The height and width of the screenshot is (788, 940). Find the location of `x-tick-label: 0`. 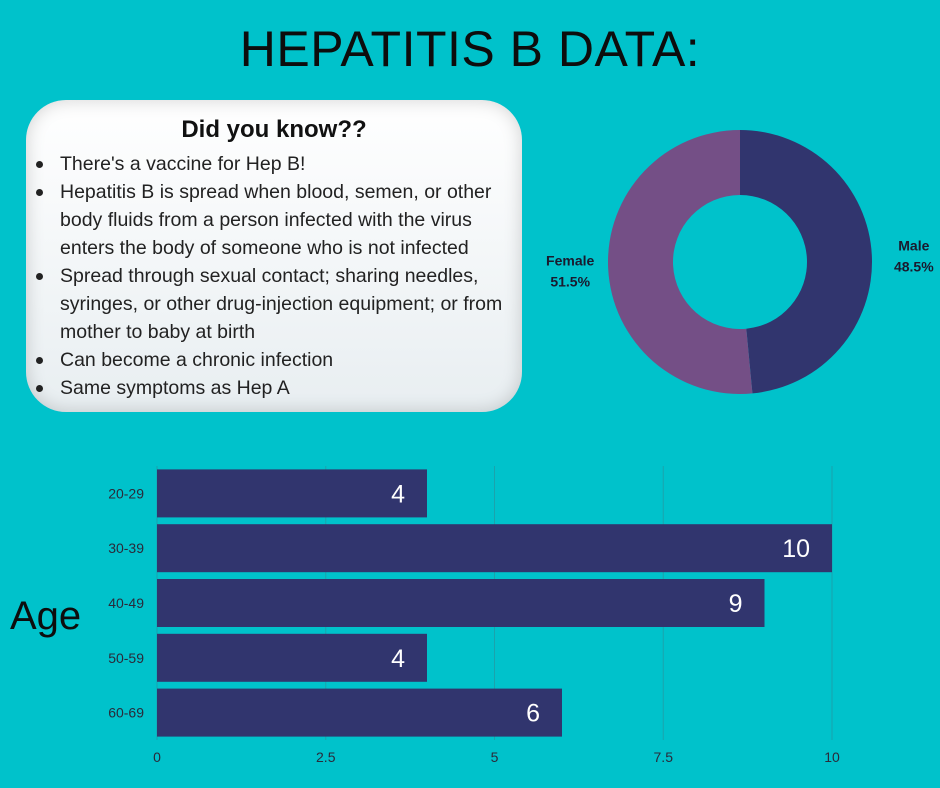

x-tick-label: 0 is located at coordinates (157, 757).